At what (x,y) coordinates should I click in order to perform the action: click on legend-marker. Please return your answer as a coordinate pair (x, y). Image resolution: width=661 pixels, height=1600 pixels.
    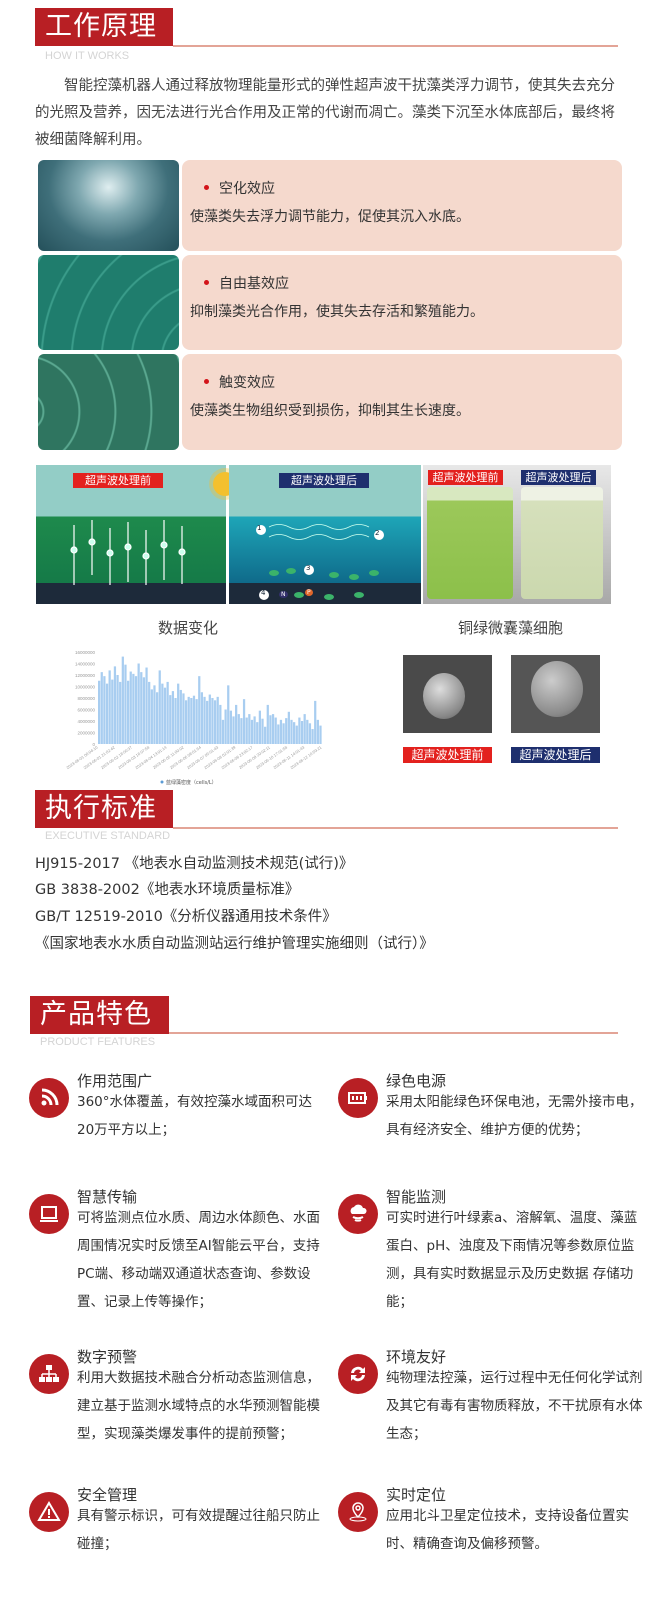
    Looking at the image, I should click on (162, 782).